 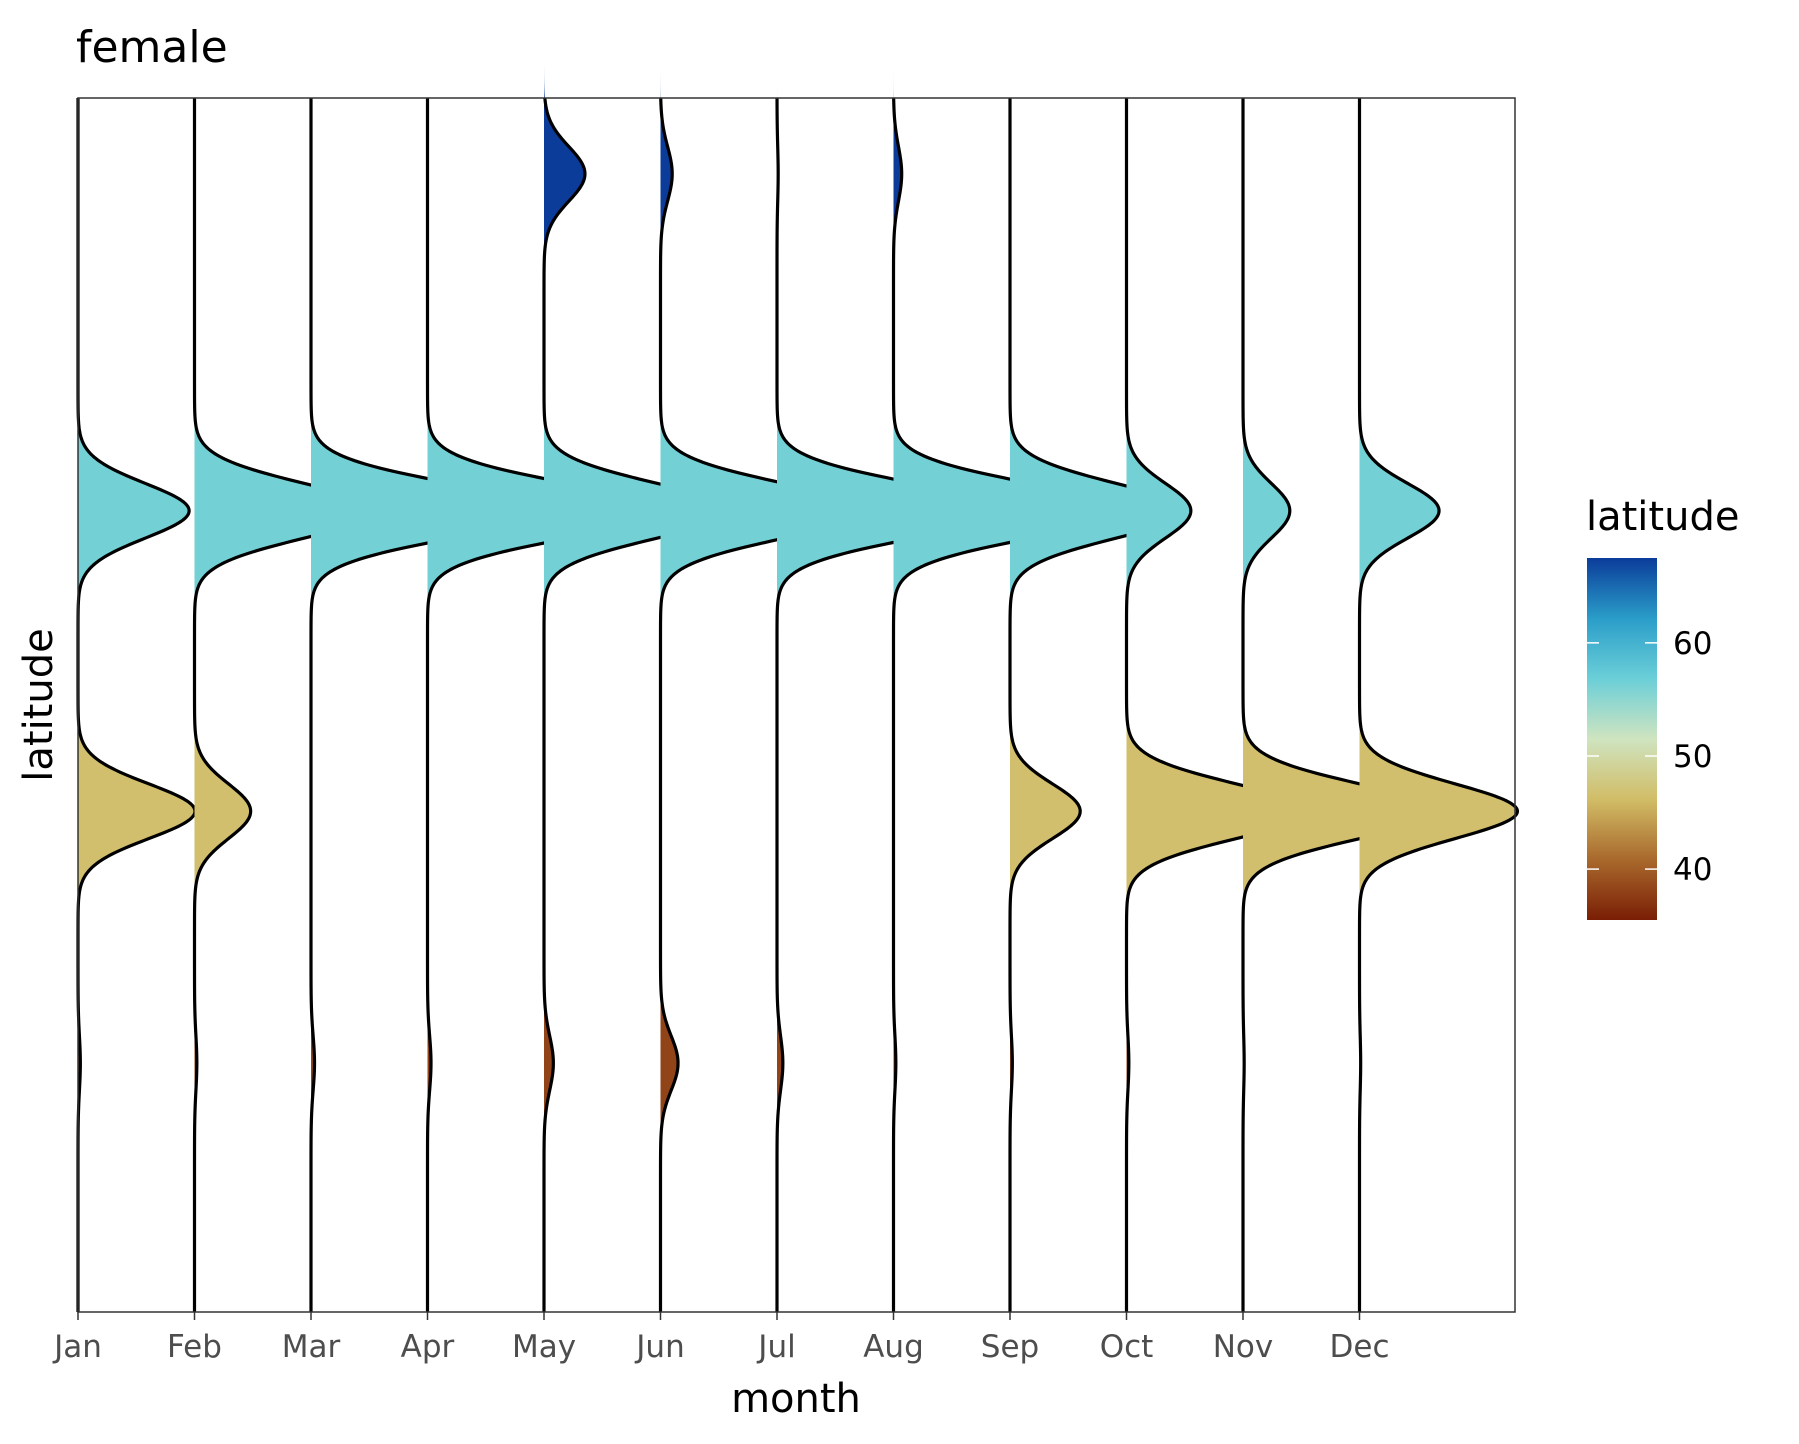 What do you see at coordinates (893, 1347) in the screenshot?
I see `x-tick-label-aug: Aug` at bounding box center [893, 1347].